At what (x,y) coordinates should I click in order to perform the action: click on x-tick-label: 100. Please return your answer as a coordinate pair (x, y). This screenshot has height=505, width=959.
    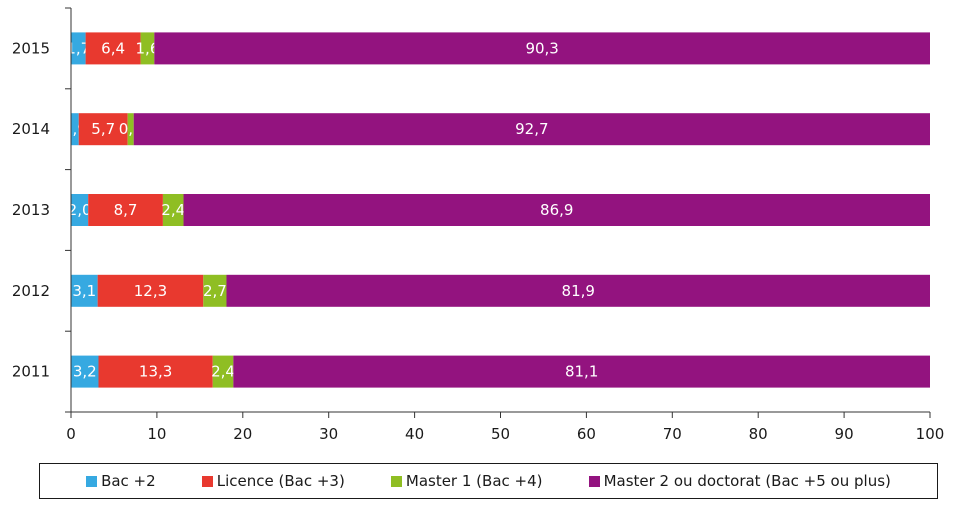
    Looking at the image, I should click on (930, 434).